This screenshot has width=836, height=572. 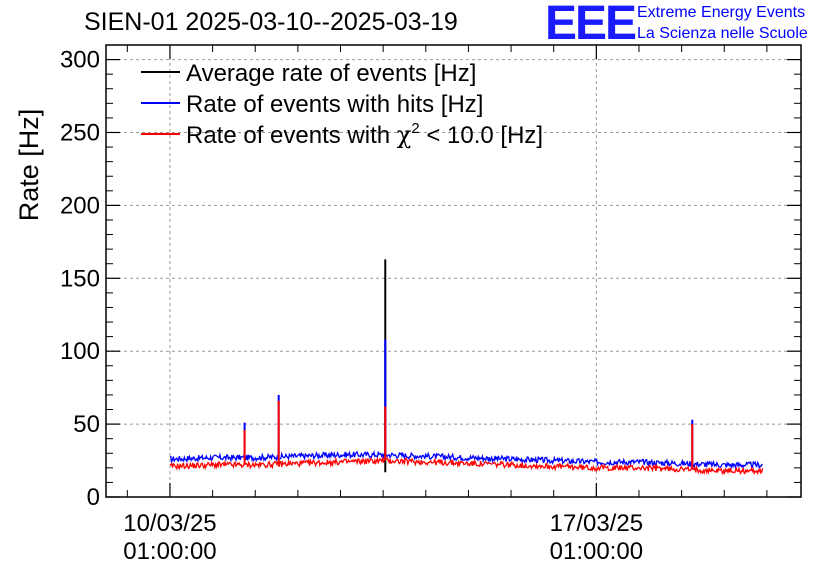 What do you see at coordinates (591, 25) in the screenshot?
I see `eee-logo: EEE` at bounding box center [591, 25].